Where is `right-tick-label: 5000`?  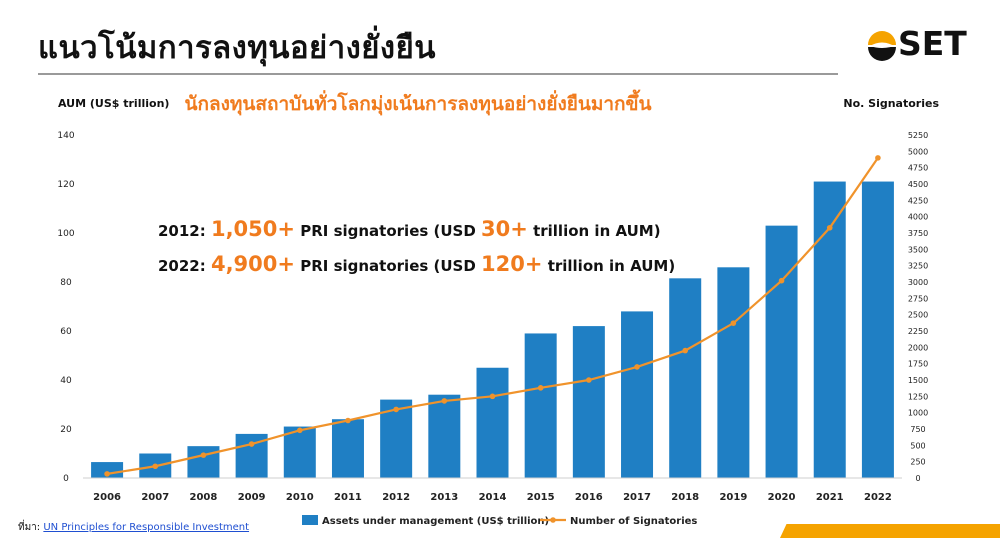 right-tick-label: 5000 is located at coordinates (918, 151).